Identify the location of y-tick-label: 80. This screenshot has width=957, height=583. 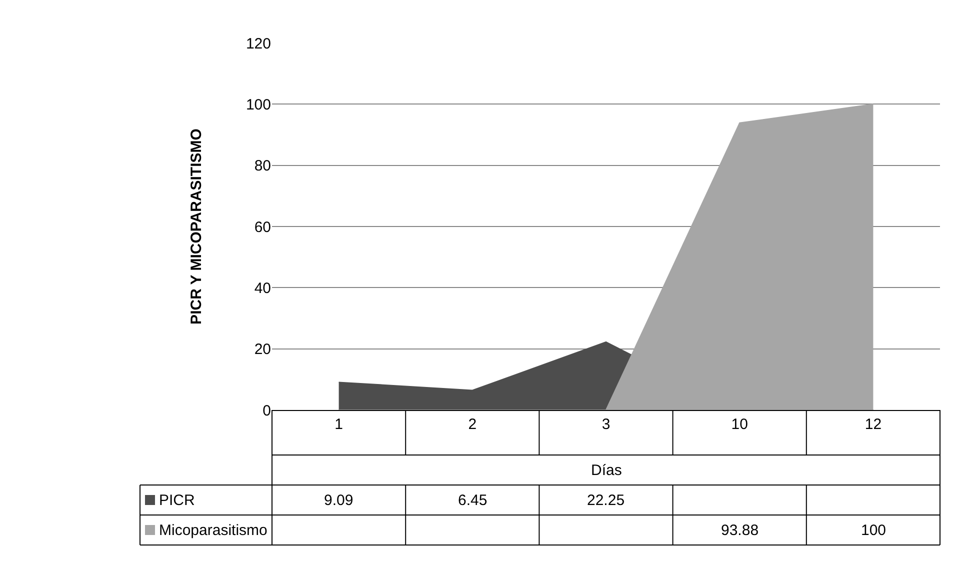
(262, 166).